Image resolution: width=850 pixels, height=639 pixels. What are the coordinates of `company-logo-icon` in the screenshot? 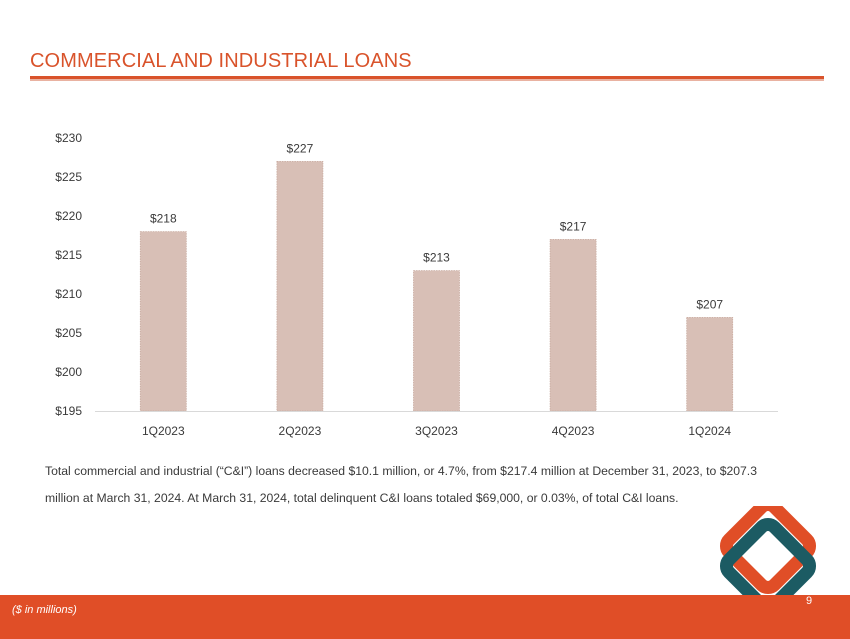 It's located at (768, 560).